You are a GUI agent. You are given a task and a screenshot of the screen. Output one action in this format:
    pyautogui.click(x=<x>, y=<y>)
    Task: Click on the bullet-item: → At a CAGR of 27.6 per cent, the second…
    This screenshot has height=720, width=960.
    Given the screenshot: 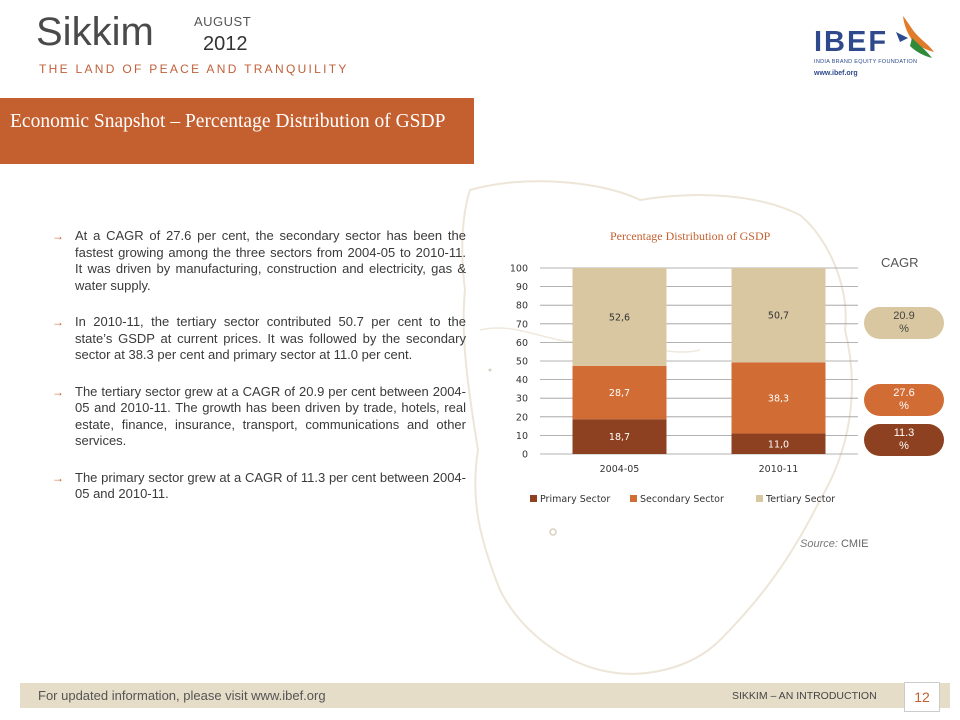 What is the action you would take?
    pyautogui.click(x=259, y=261)
    